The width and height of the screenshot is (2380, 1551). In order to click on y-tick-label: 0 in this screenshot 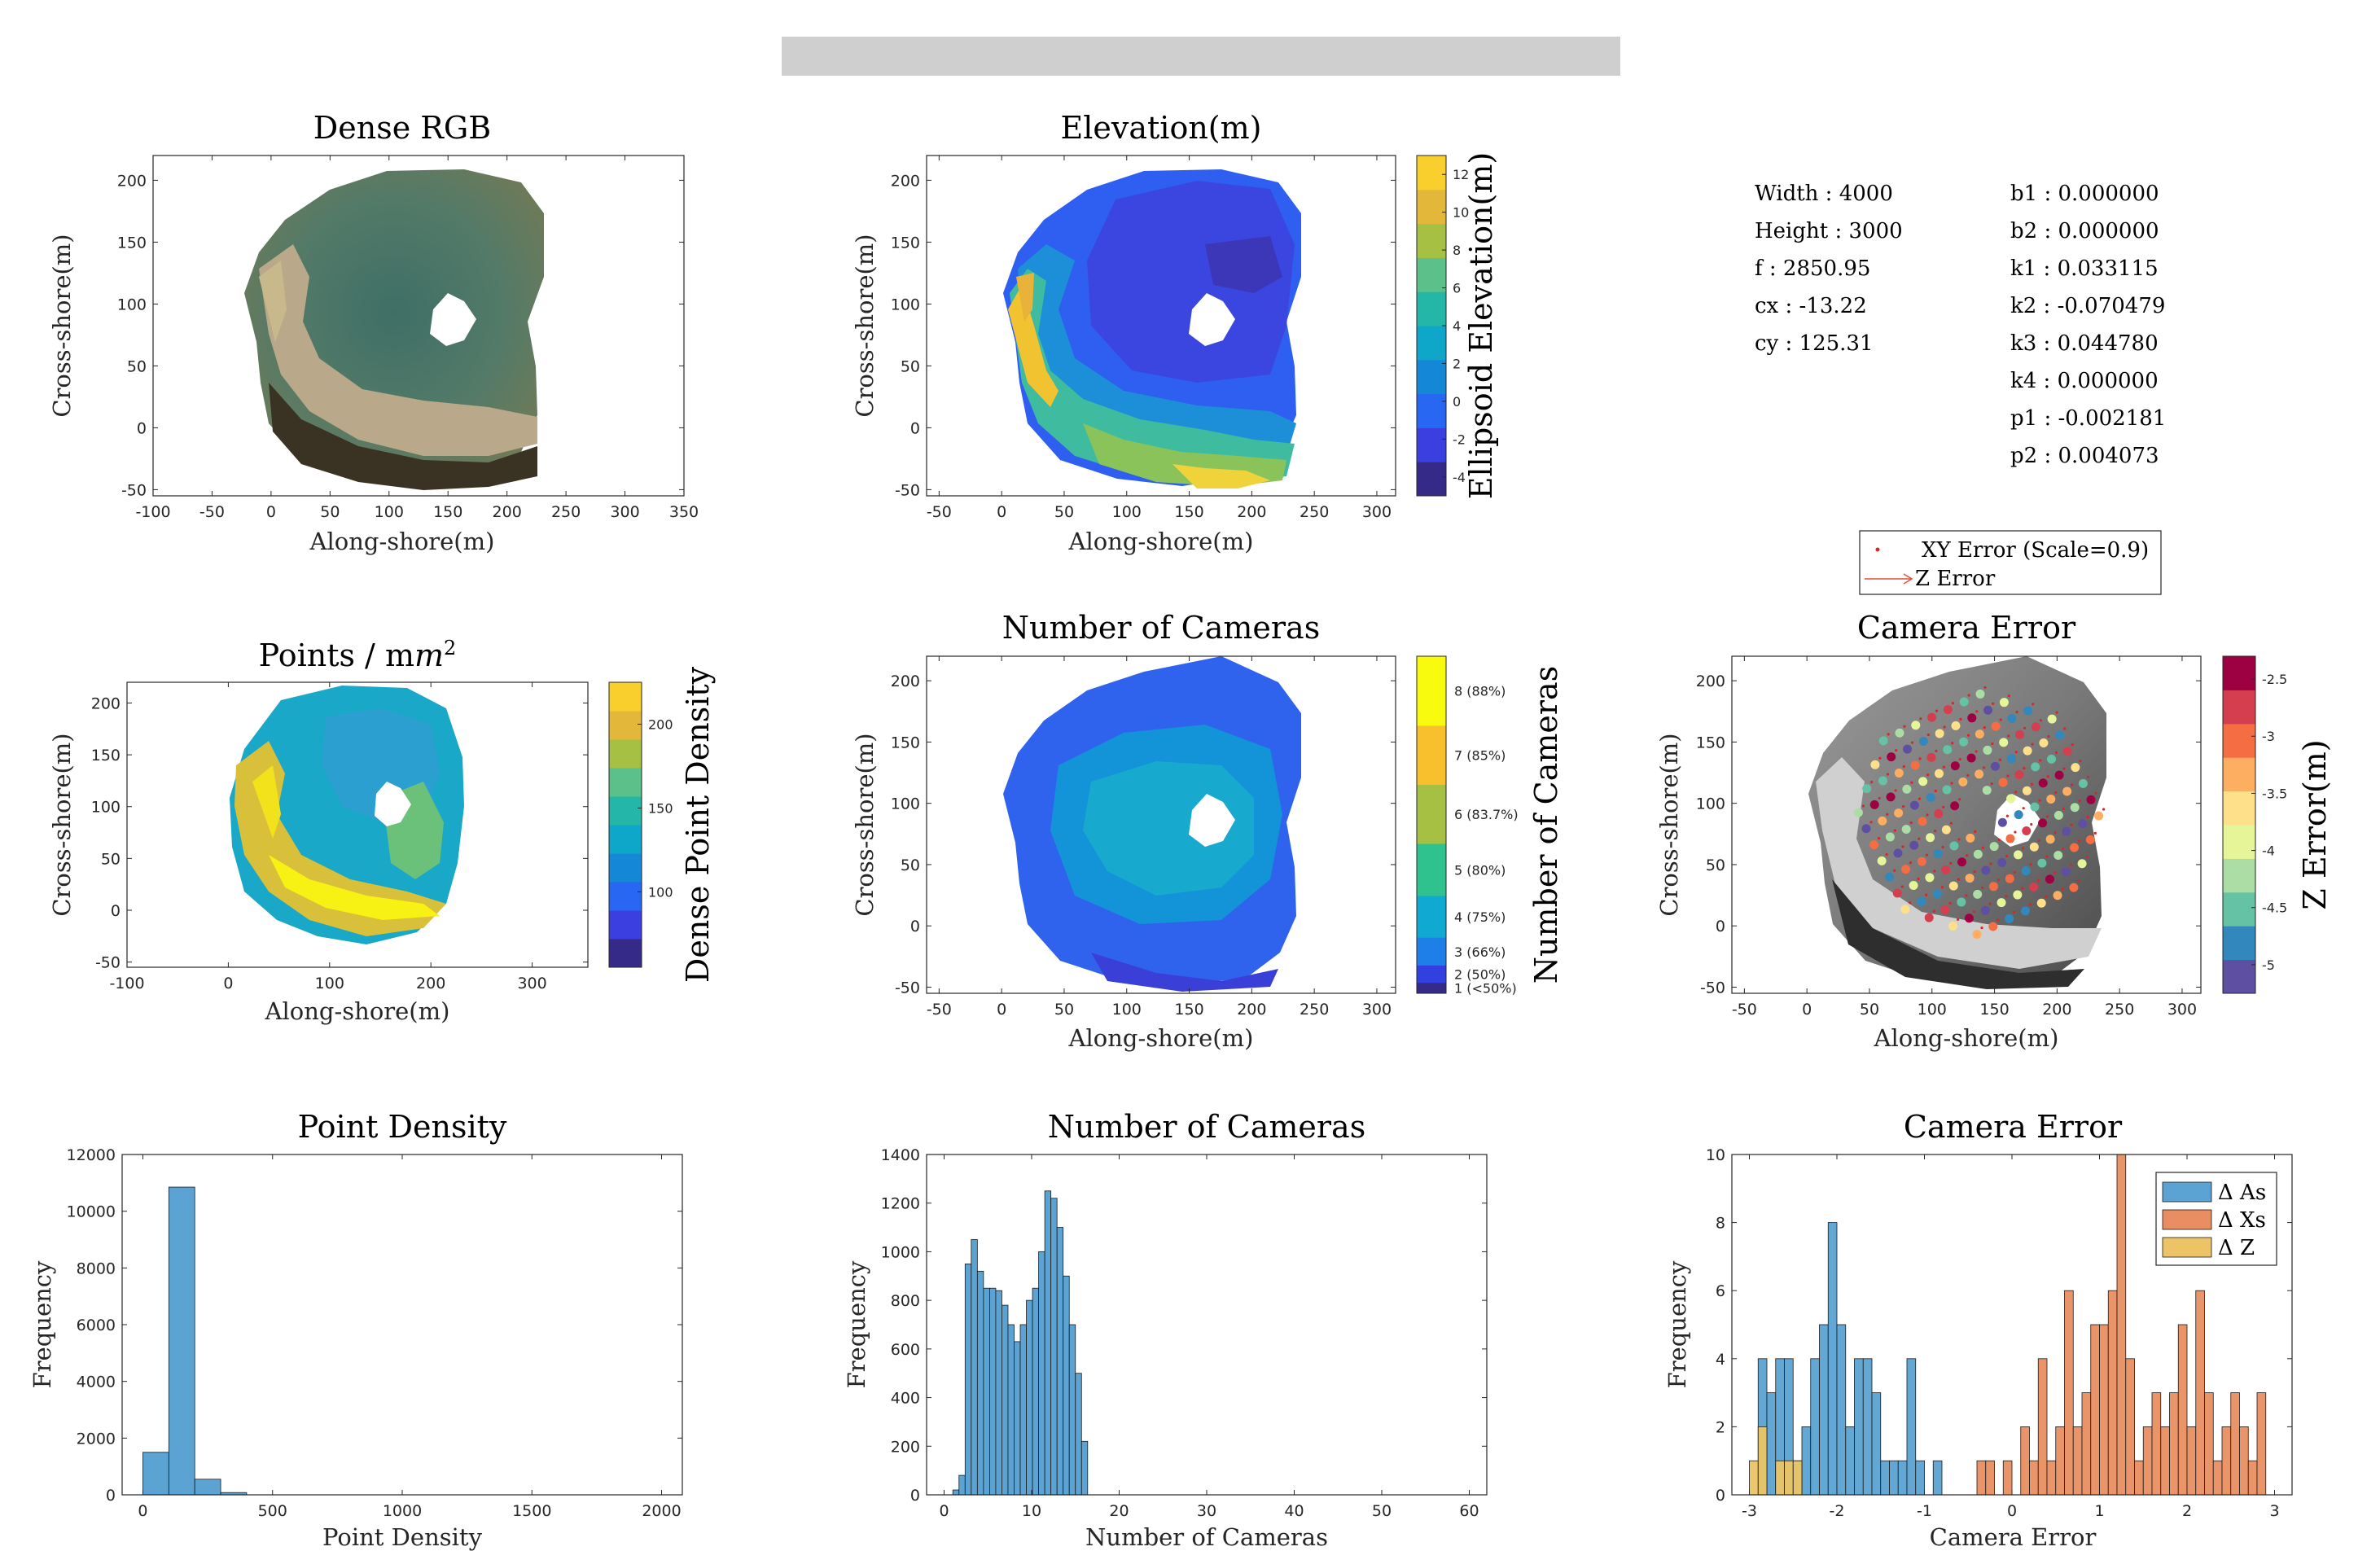, I will do `click(111, 1496)`.